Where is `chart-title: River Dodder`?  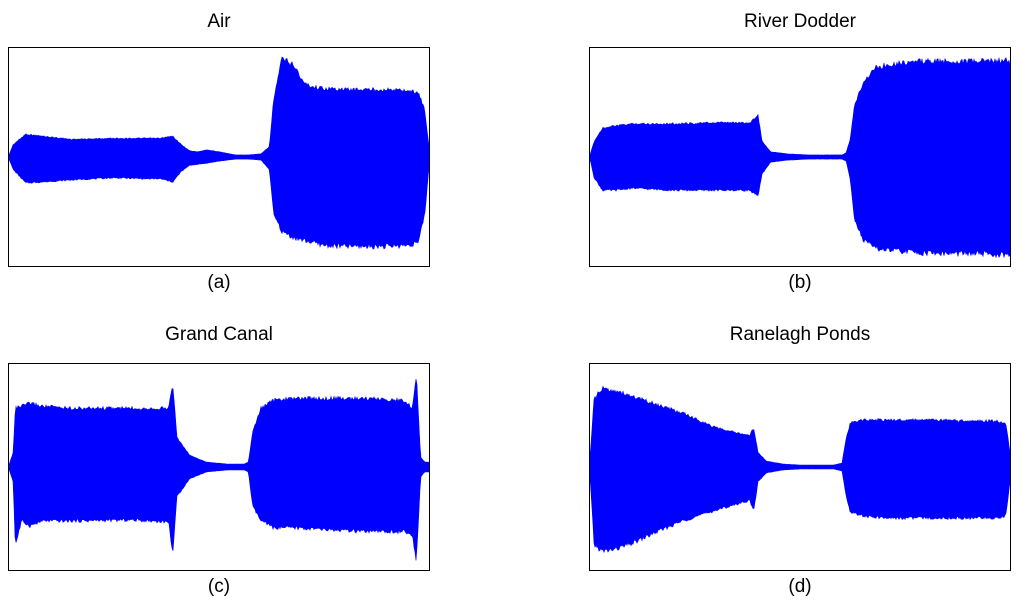
chart-title: River Dodder is located at coordinates (800, 21).